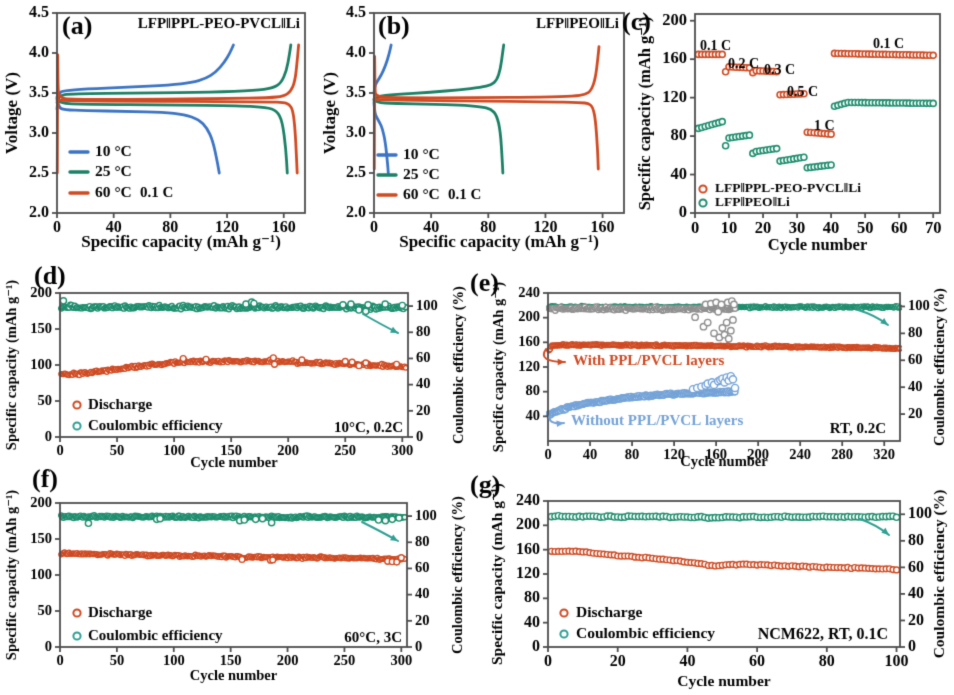 The image size is (954, 695). I want to click on panel-a-chart, so click(161, 129).